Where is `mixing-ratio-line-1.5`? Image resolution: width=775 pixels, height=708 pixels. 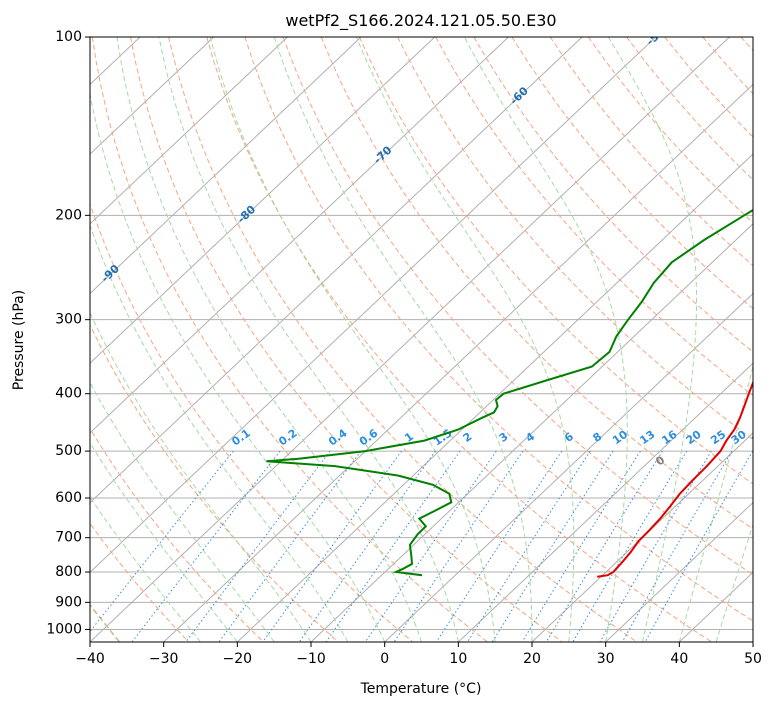 mixing-ratio-line-1.5 is located at coordinates (367, 546).